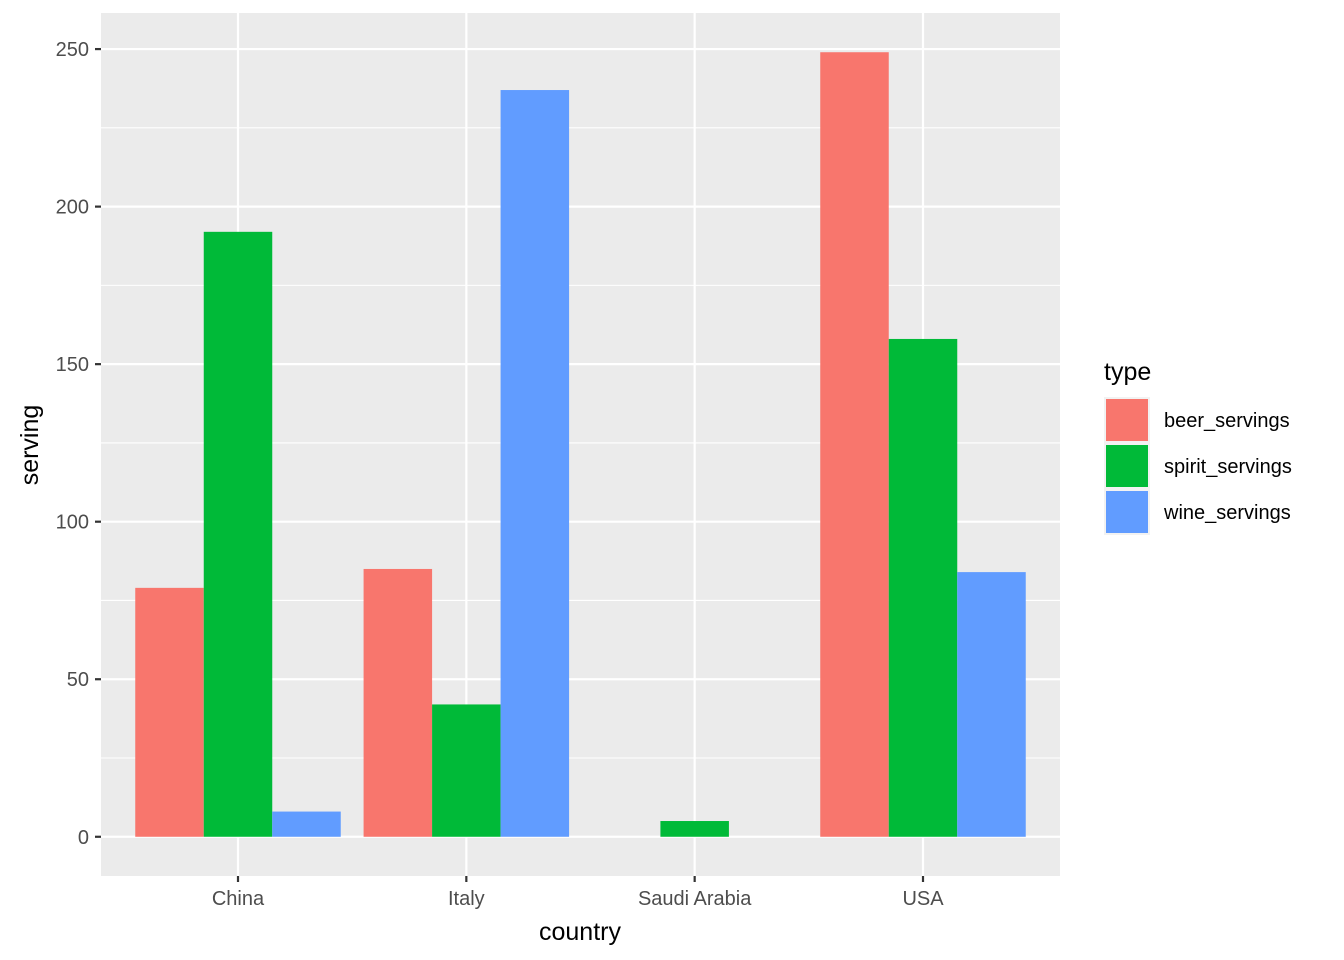 The image size is (1344, 960). Describe the element at coordinates (466, 899) in the screenshot. I see `x-tick-label: Italy` at that location.